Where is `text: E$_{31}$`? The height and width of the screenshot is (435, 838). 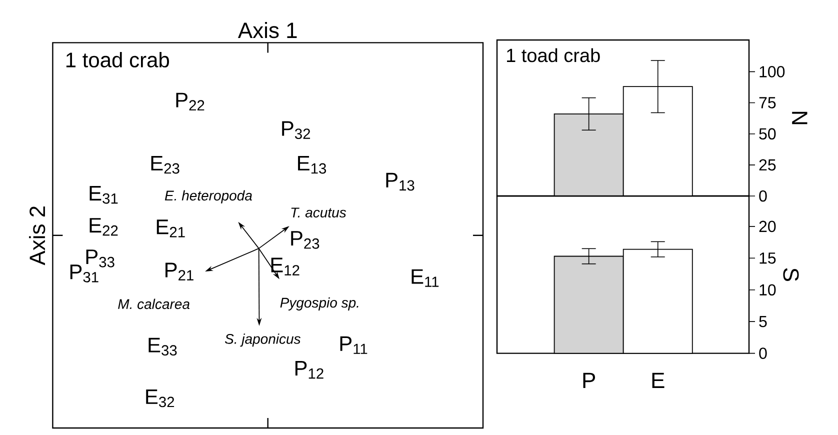
text: E$_{31}$ is located at coordinates (104, 195).